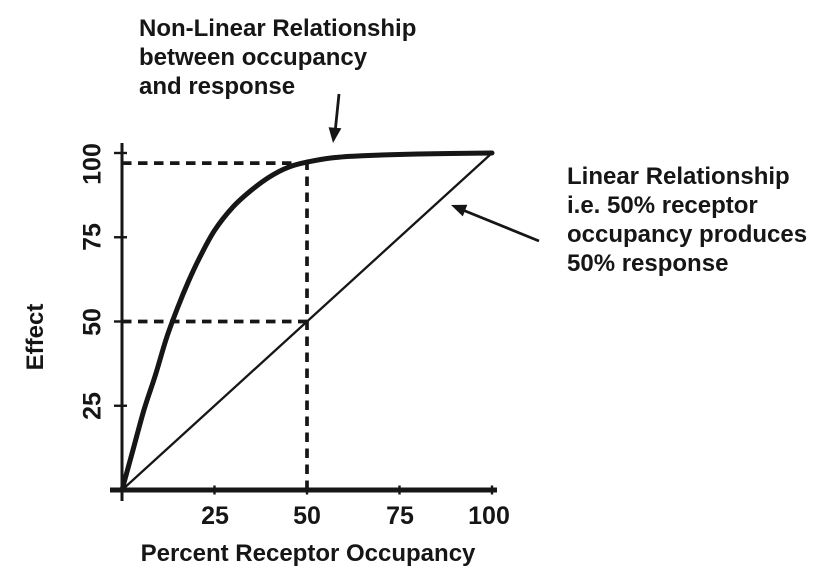 Image resolution: width=817 pixels, height=586 pixels. Describe the element at coordinates (92, 237) in the screenshot. I see `y-tick-label-75: 75` at that location.